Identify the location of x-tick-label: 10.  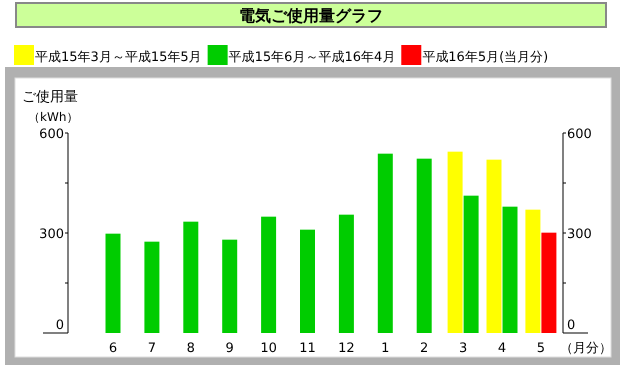
(268, 348).